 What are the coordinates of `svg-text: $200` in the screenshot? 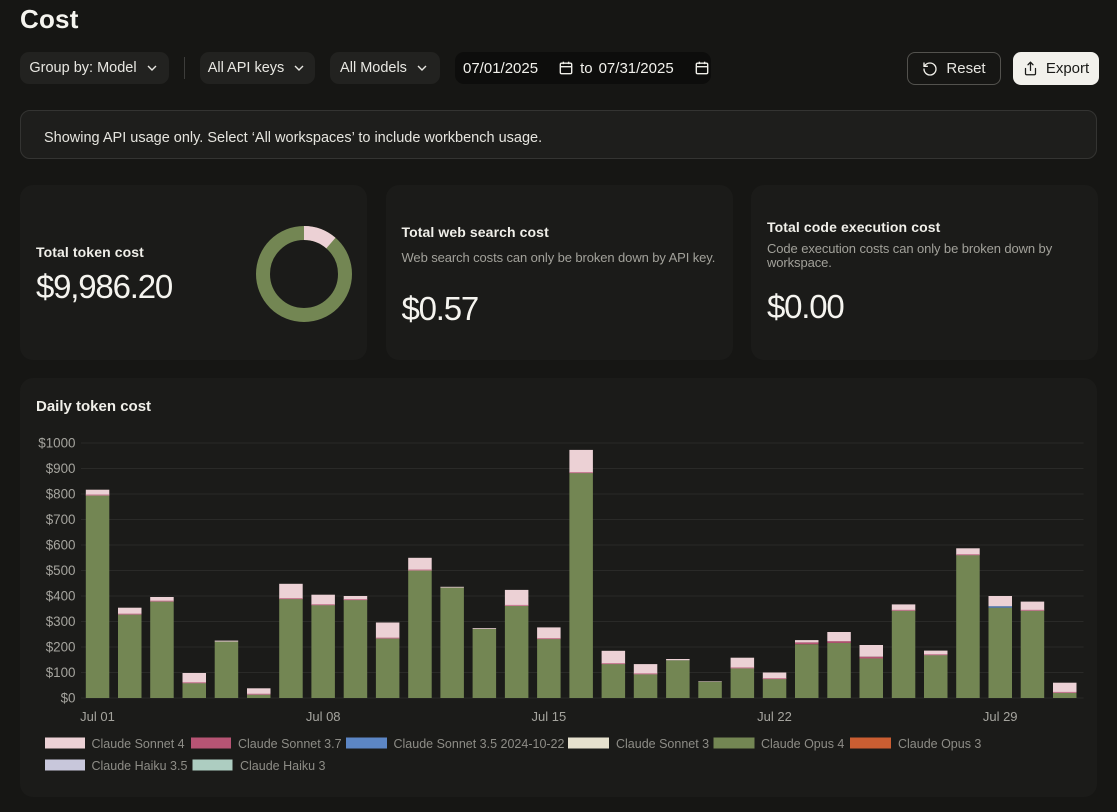 It's located at (61, 647).